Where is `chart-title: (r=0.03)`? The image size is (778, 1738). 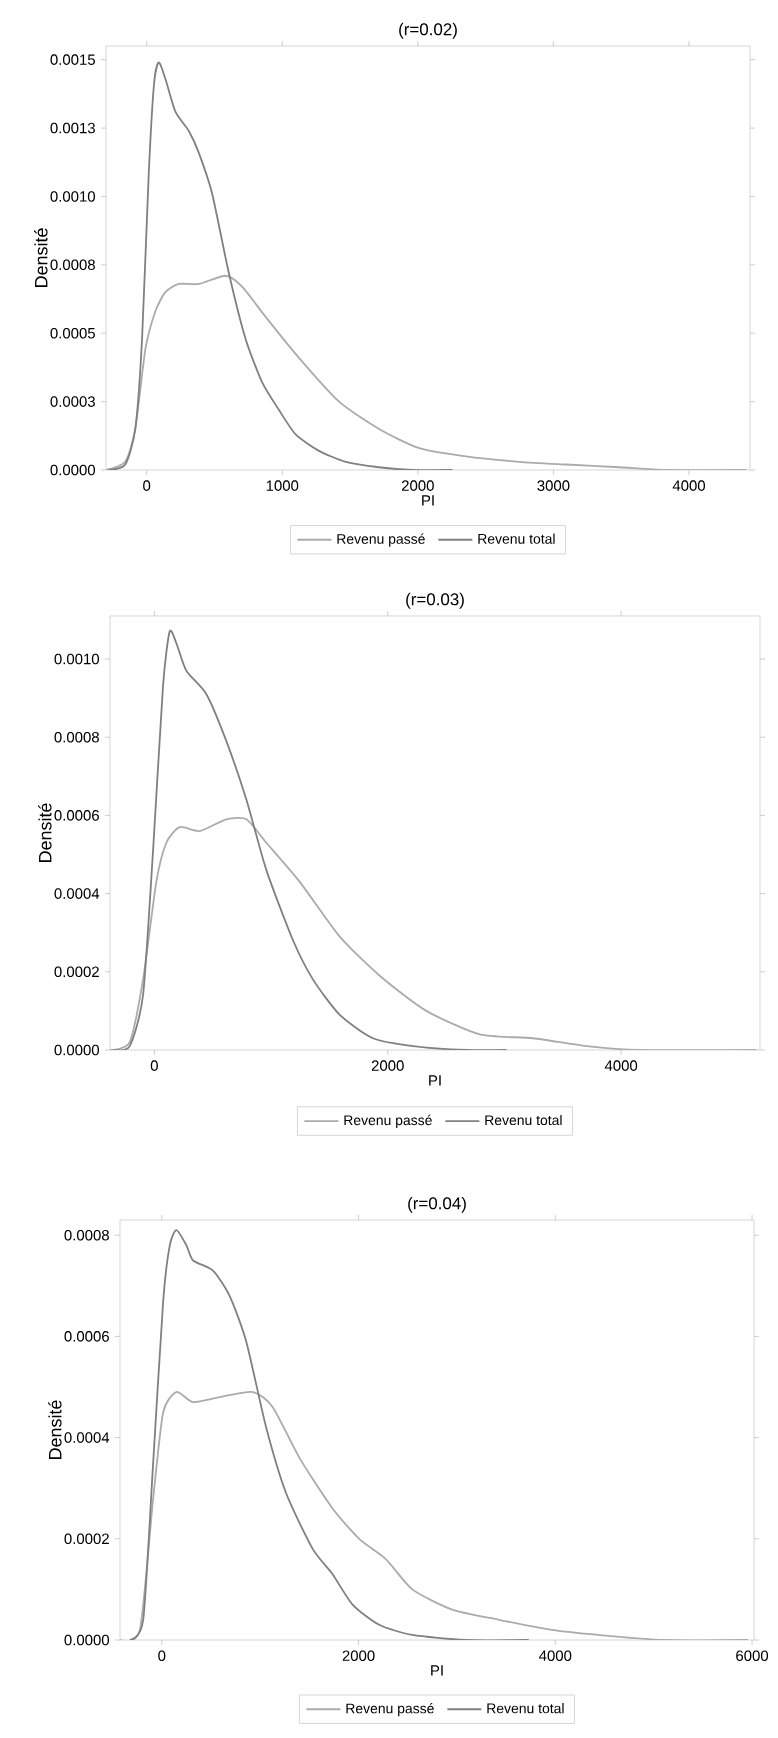
chart-title: (r=0.03) is located at coordinates (435, 600).